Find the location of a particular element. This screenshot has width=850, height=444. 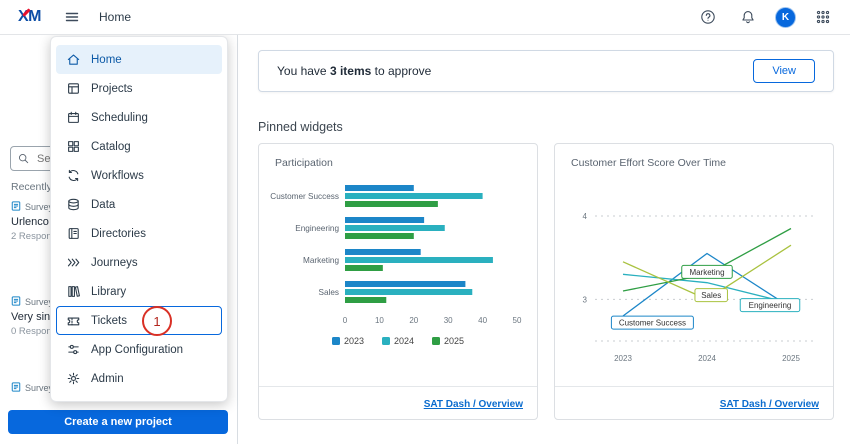

create-new-project-button: Create a new project is located at coordinates (118, 422).